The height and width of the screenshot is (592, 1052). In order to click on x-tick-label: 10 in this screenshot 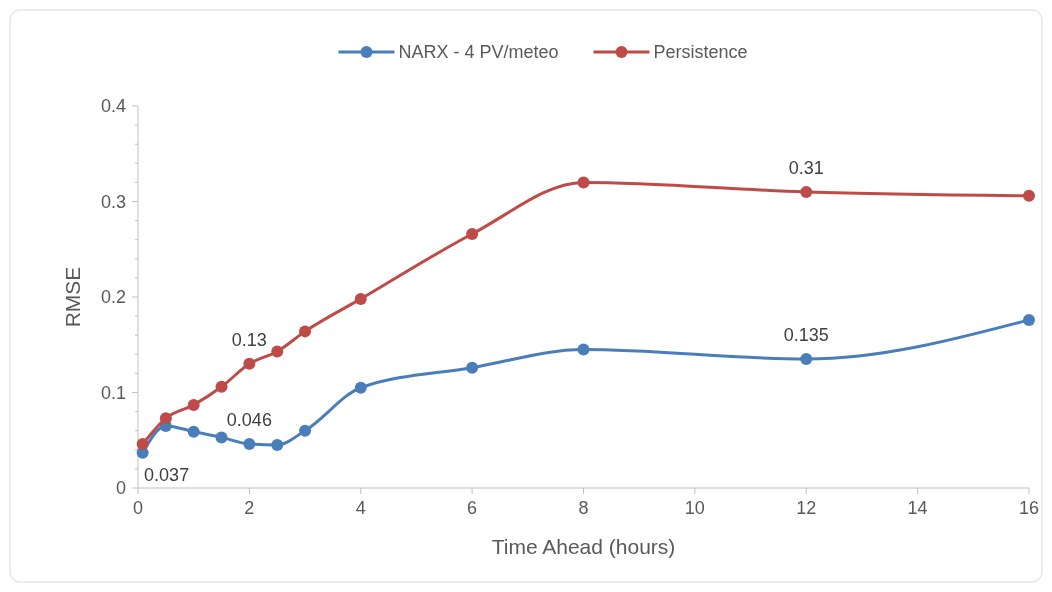, I will do `click(694, 508)`.